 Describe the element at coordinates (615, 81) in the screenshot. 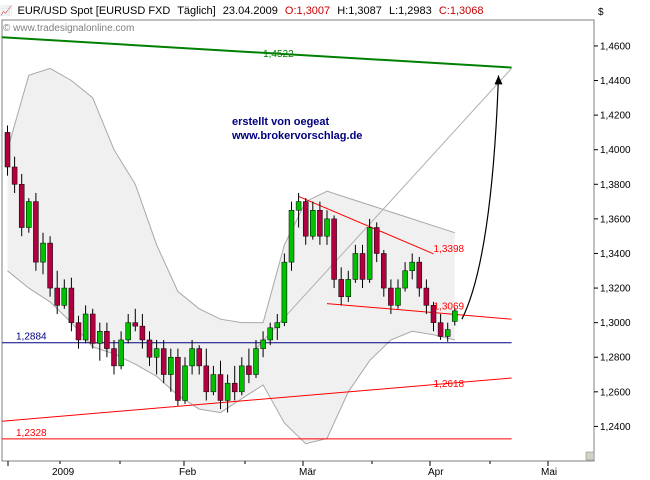

I see `y-tick-label: 1,4400` at that location.